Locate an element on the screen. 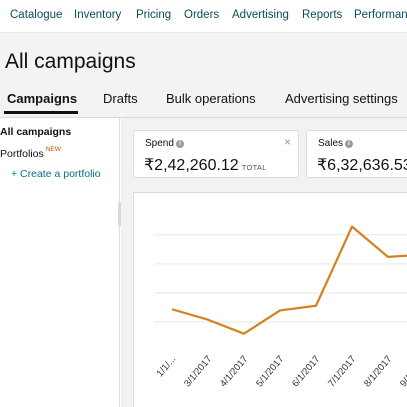 The image size is (407, 407). spend-label-wrap: Spend i is located at coordinates (164, 143).